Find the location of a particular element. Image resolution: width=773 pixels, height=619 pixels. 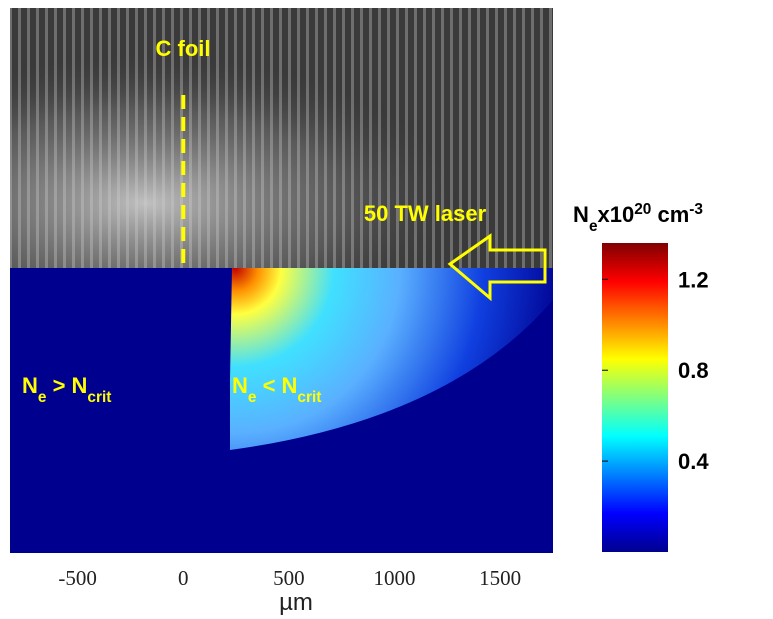

text-part: cm is located at coordinates (670, 214).